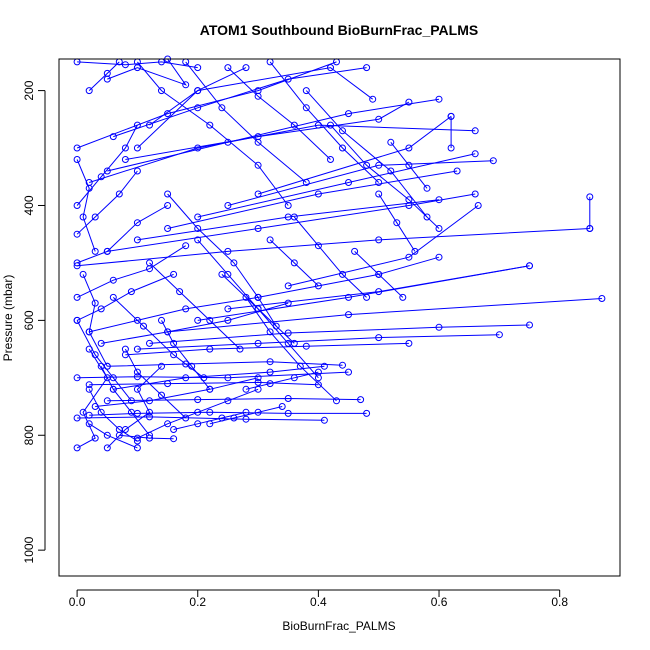  What do you see at coordinates (318, 599) in the screenshot?
I see `x-axis: 0.0 0.2 0.4 0.6 0.8` at bounding box center [318, 599].